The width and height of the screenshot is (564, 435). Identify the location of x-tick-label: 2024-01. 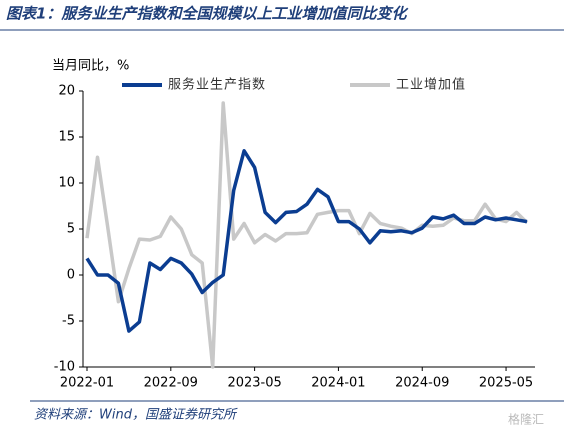
(338, 383).